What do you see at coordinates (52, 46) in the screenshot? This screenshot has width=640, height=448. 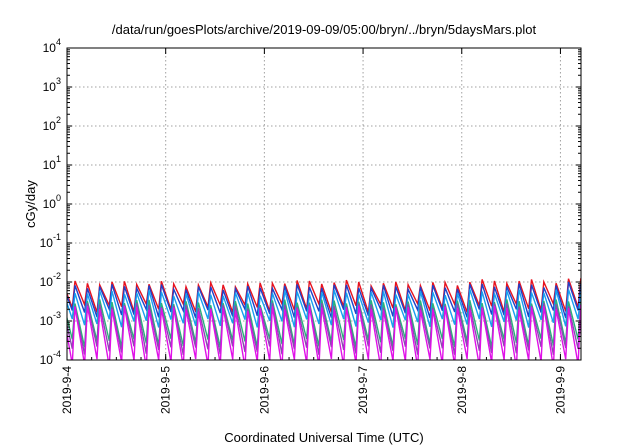 I see `y-tick-label: 10⁴` at bounding box center [52, 46].